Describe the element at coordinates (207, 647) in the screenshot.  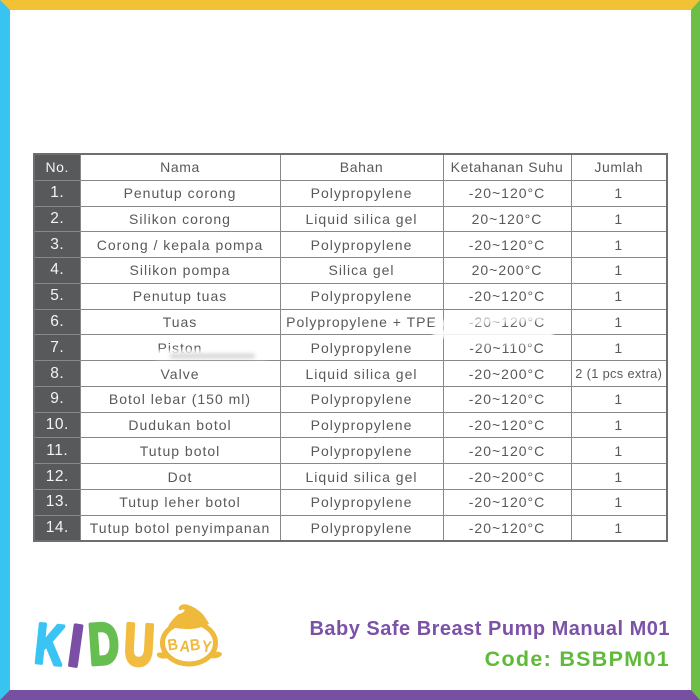
I see `svg-text: Y` at that location.